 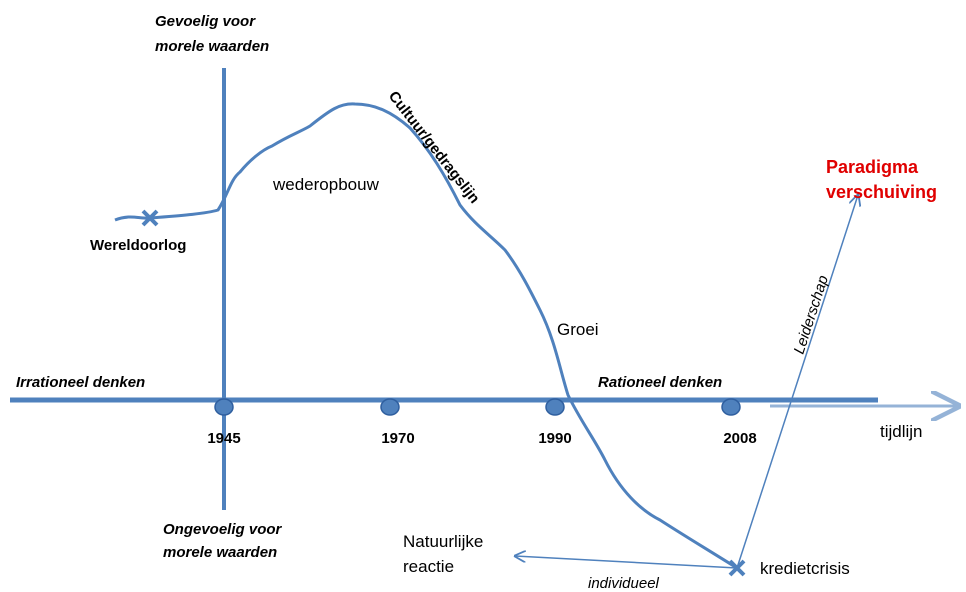 What do you see at coordinates (624, 583) in the screenshot?
I see `individual-label: individueel` at bounding box center [624, 583].